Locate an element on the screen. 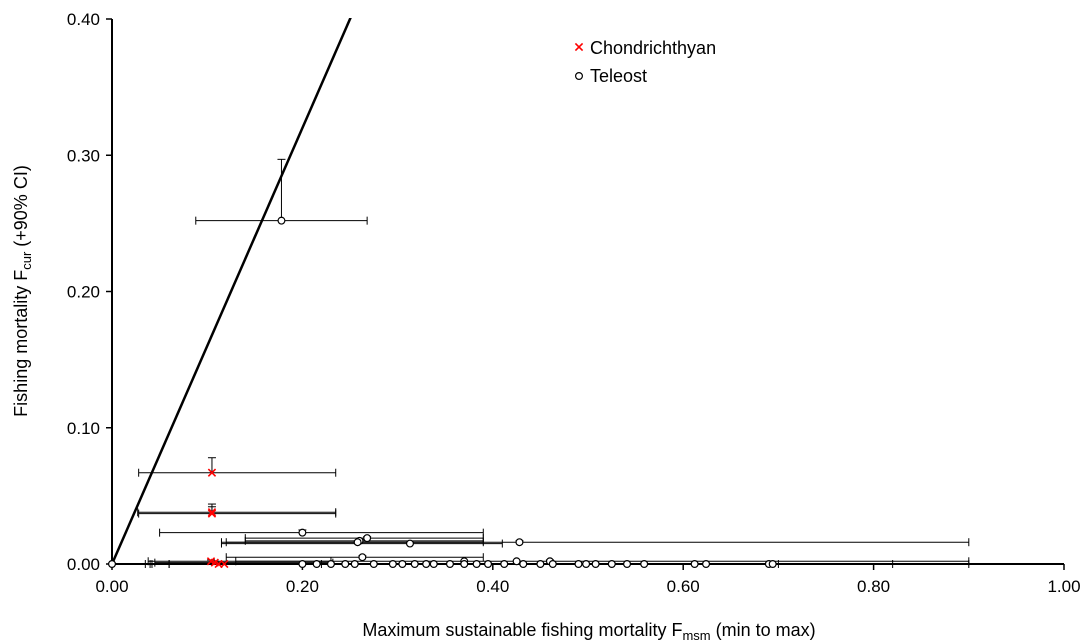 Image resolution: width=1090 pixels, height=643 pixels. legend-item-chondrichthyan: Chondrichthyan is located at coordinates (645, 48).